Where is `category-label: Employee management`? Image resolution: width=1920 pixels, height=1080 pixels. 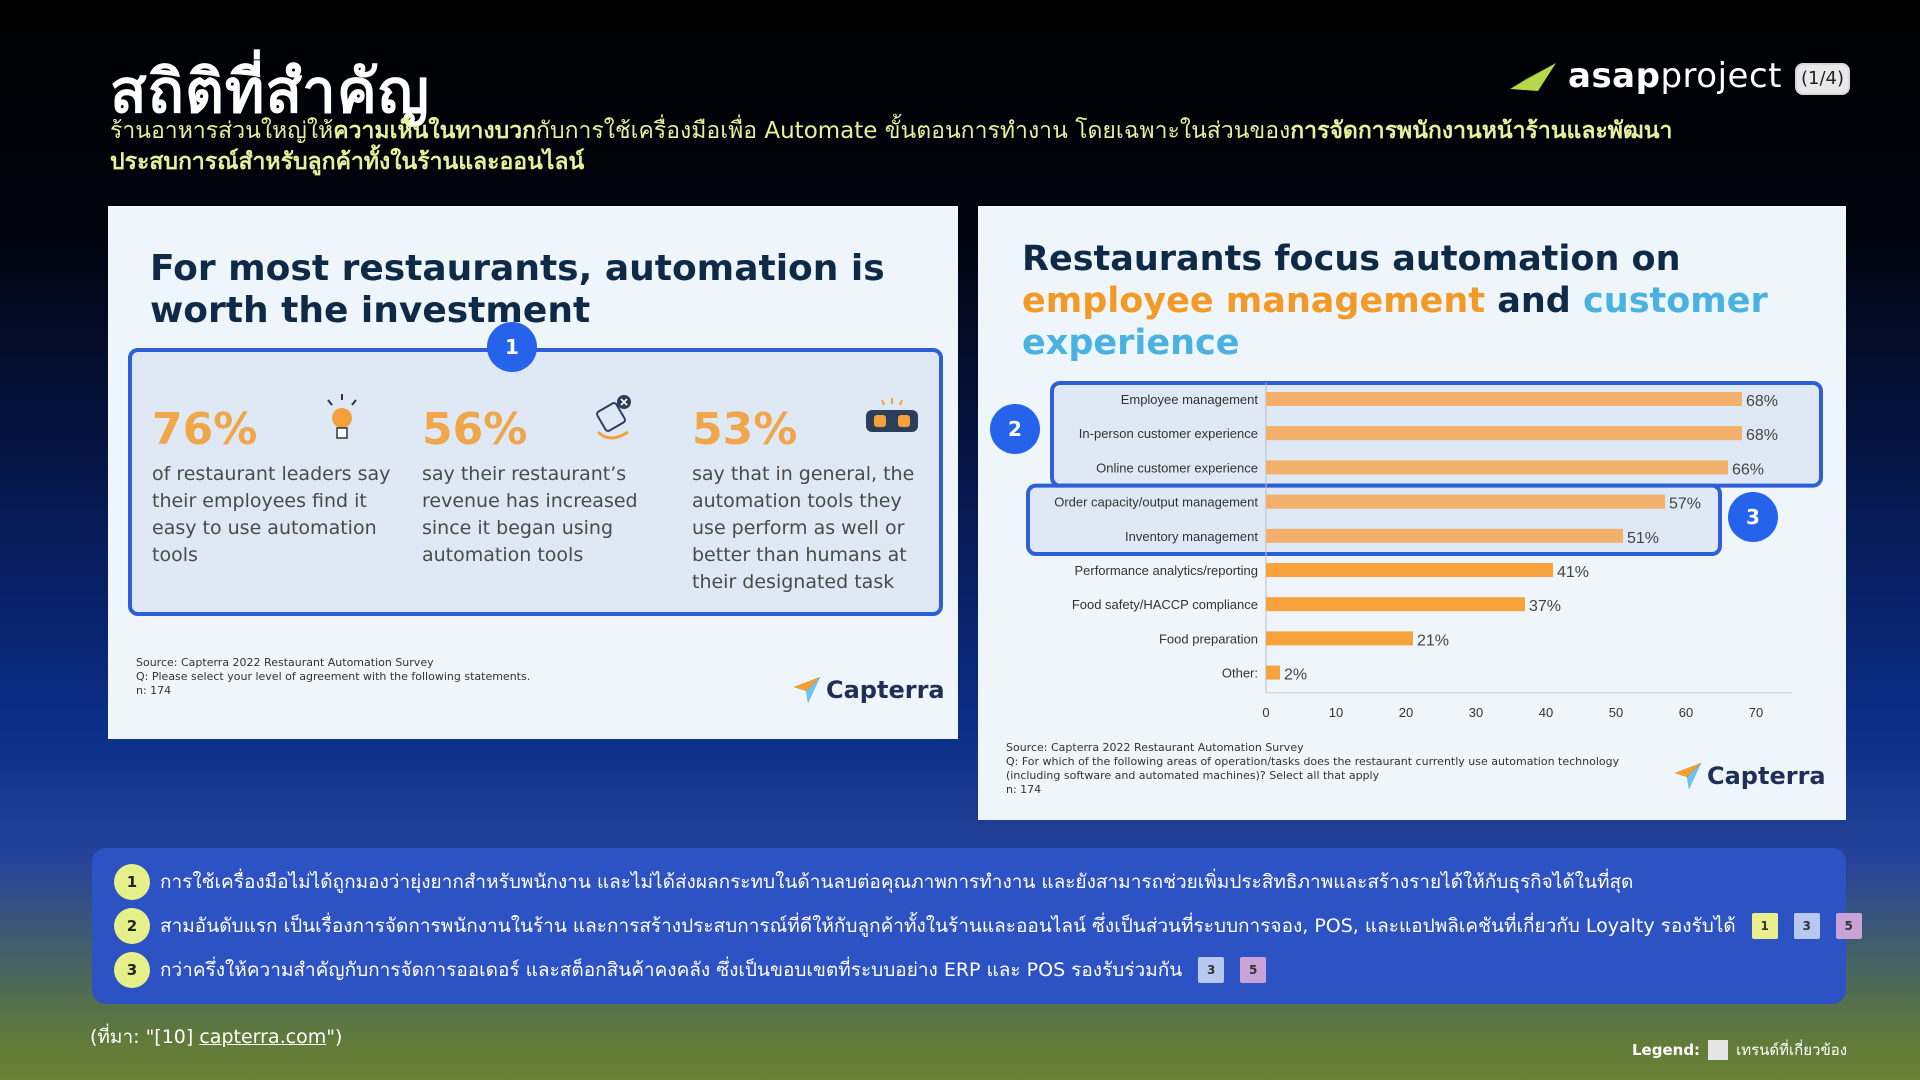
category-label: Employee management is located at coordinates (1190, 399).